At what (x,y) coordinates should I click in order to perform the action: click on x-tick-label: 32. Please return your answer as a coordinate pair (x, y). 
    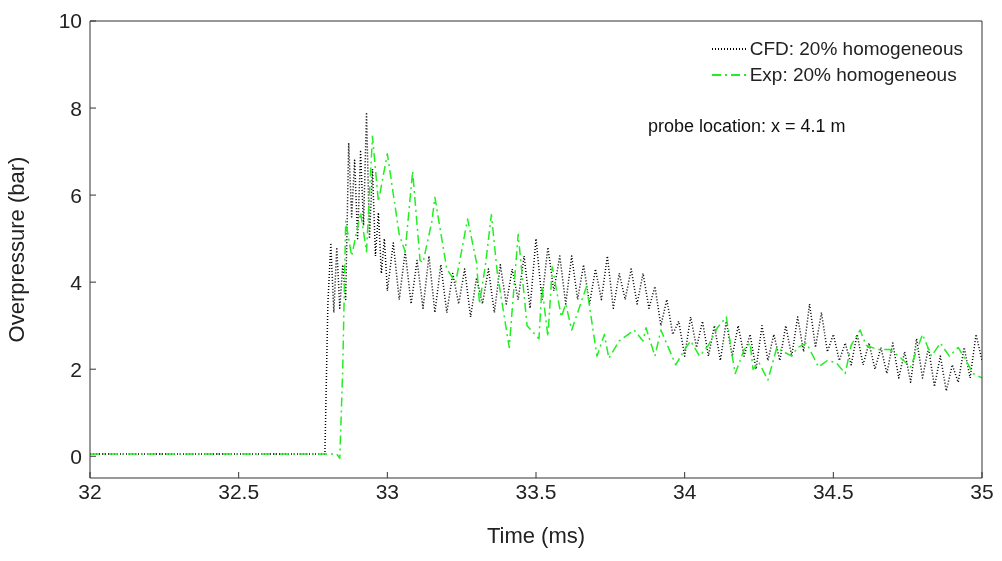
    Looking at the image, I should click on (90, 491).